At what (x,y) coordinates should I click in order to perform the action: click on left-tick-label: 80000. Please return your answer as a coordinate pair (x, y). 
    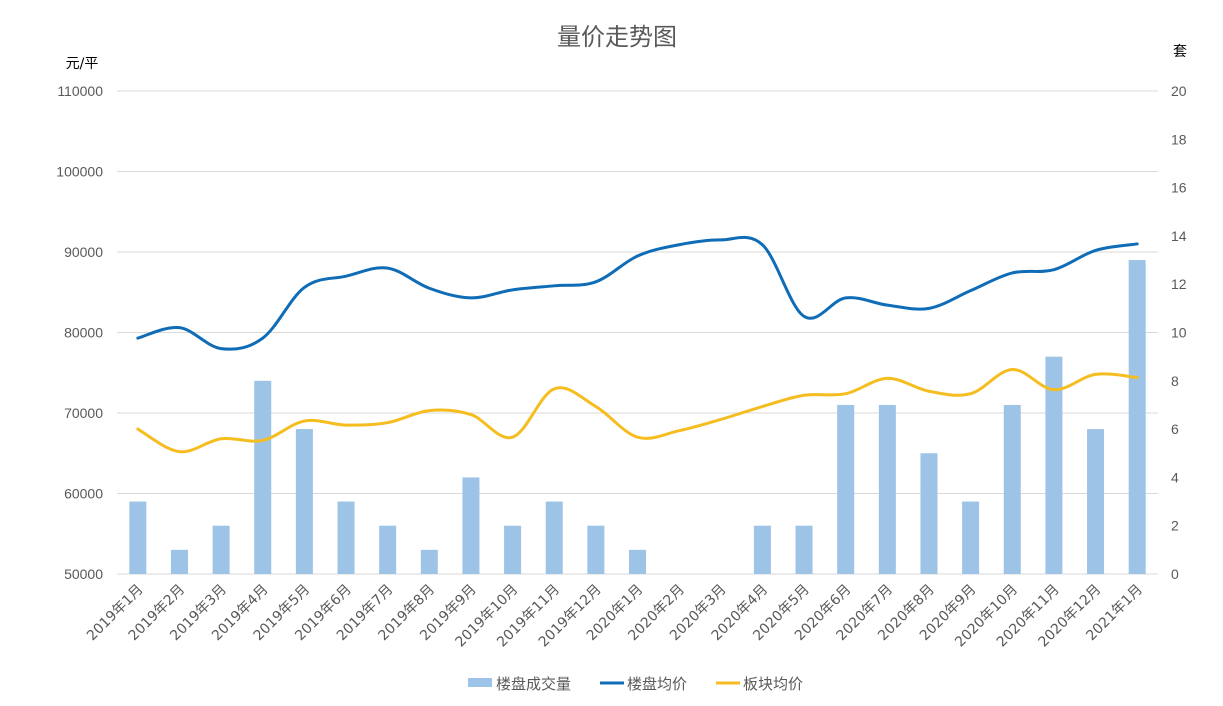
    Looking at the image, I should click on (83, 333).